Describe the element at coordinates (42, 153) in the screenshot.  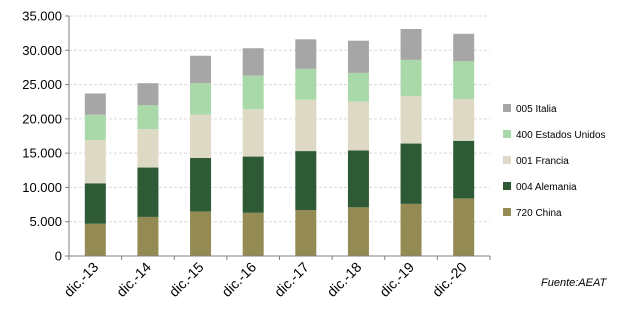
I see `y-tick-label: 15.000` at that location.